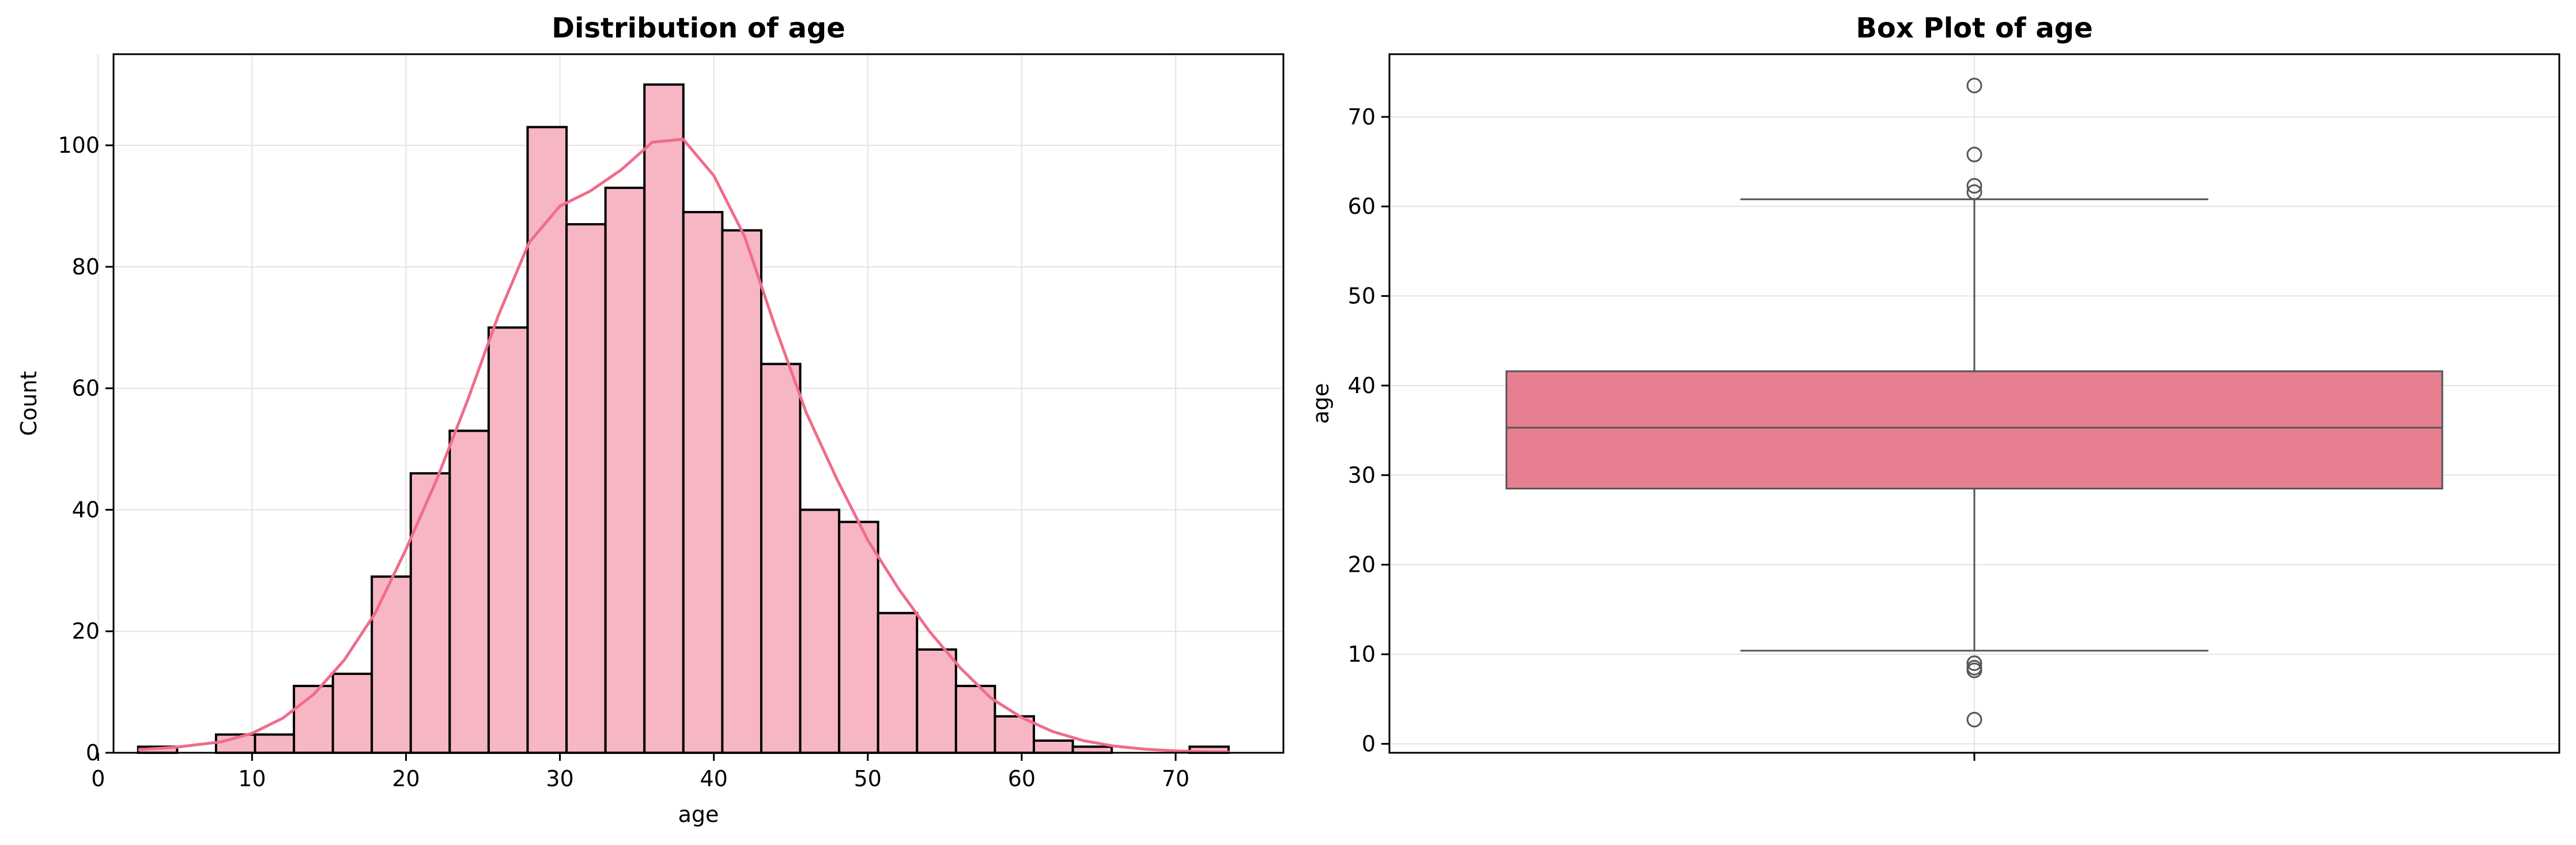 The height and width of the screenshot is (845, 2576). I want to click on histogram-y-ticks: 0 20 40 60 80 100, so click(86, 449).